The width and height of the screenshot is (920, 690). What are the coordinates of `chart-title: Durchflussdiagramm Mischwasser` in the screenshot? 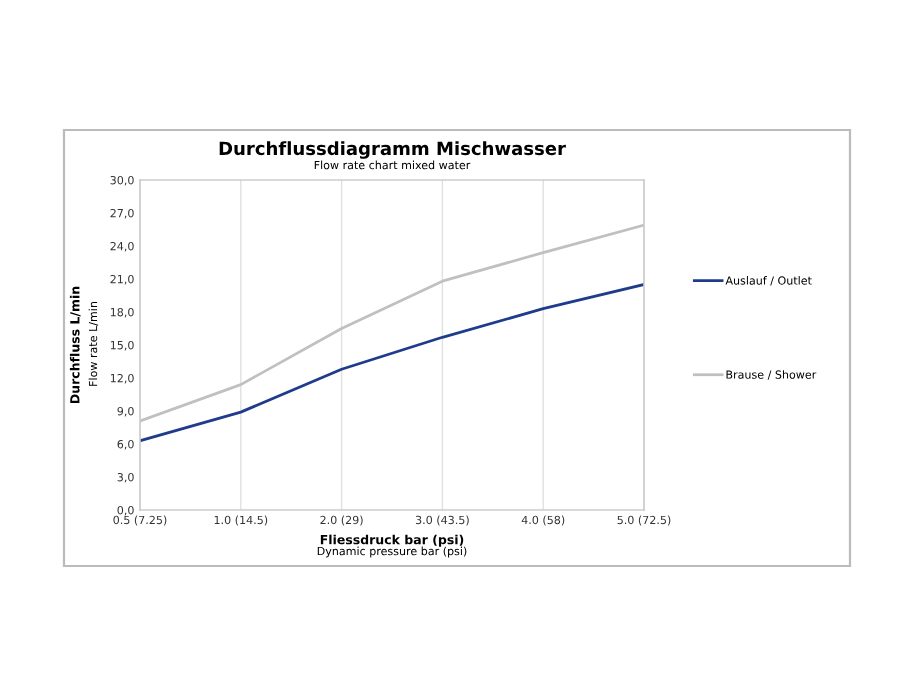 It's located at (392, 150).